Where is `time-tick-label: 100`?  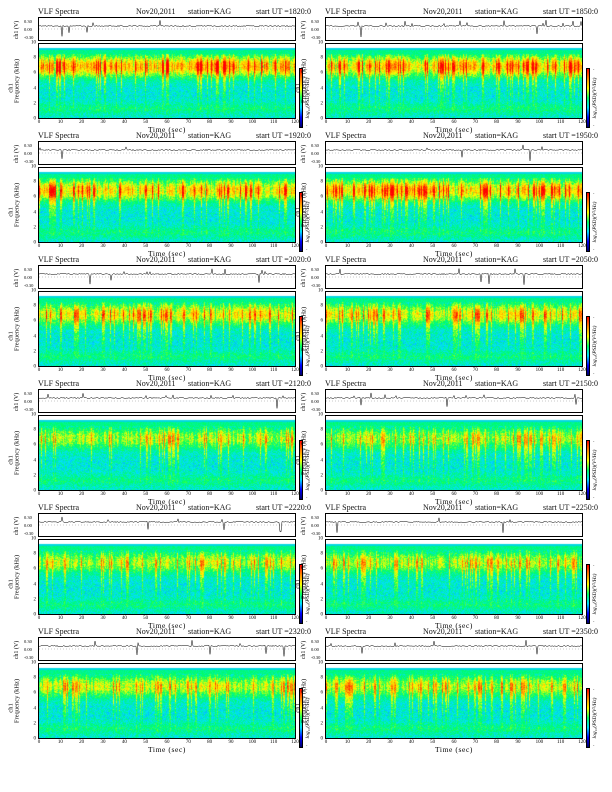
time-tick-label: 100 is located at coordinates (539, 246).